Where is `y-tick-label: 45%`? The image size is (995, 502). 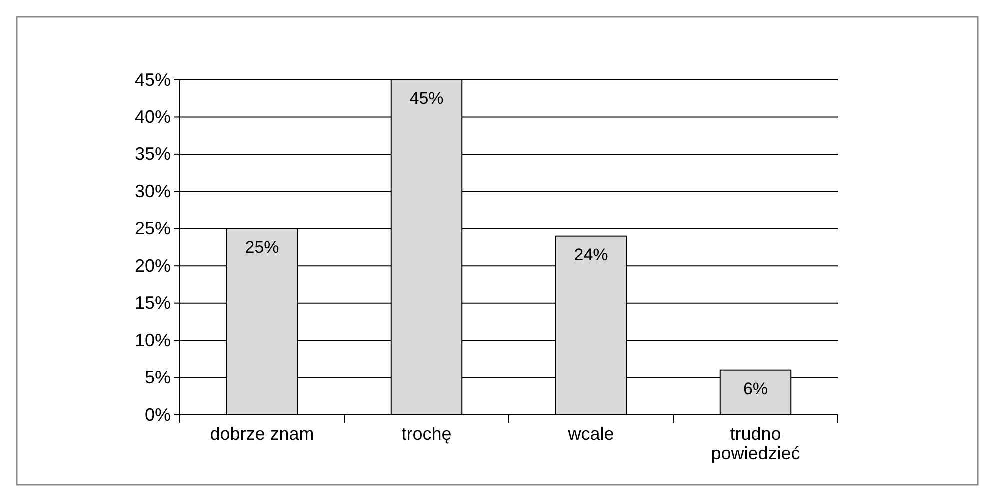
y-tick-label: 45% is located at coordinates (152, 80).